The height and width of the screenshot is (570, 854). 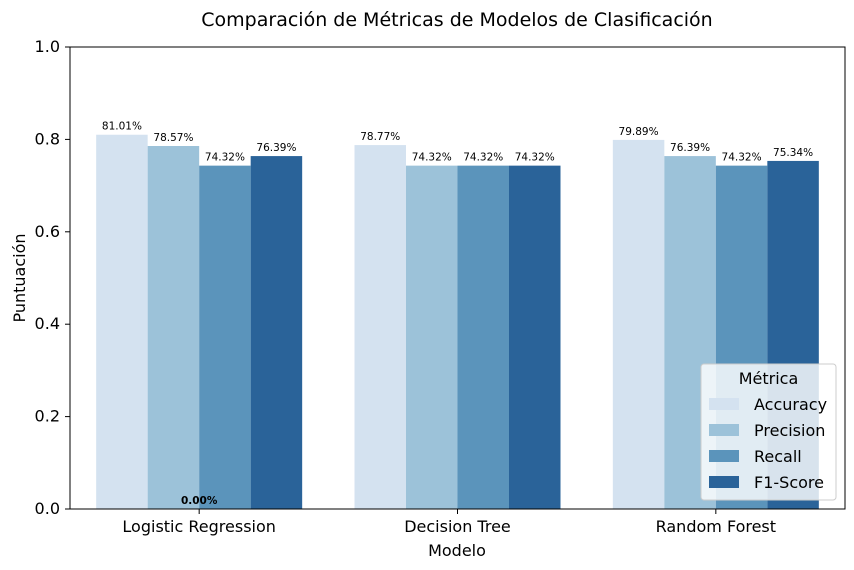 I want to click on y-tick-label: 0.4, so click(x=47, y=323).